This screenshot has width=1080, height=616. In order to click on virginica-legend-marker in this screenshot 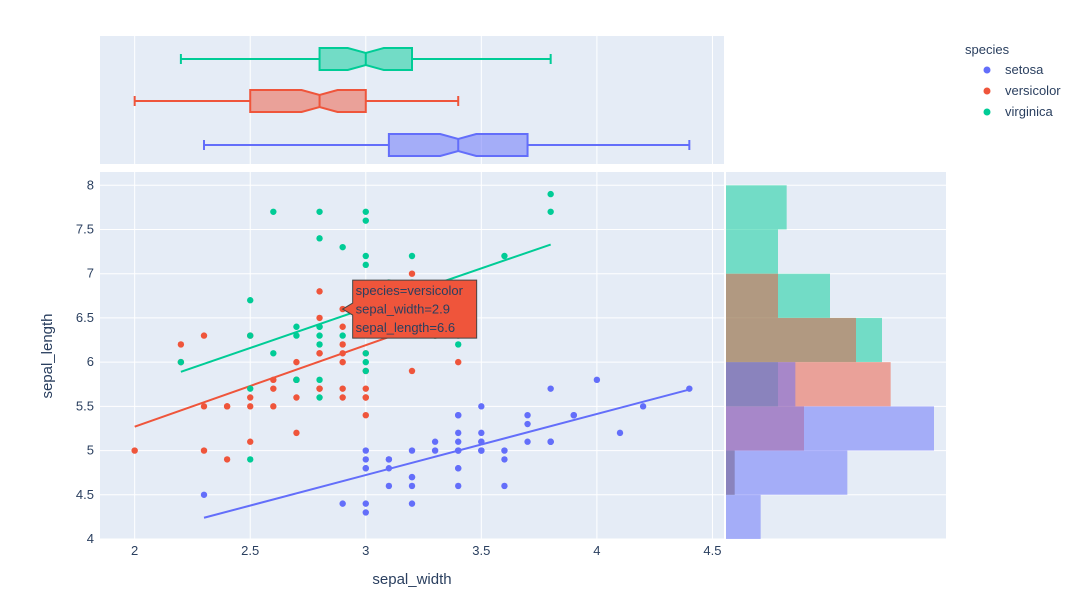, I will do `click(987, 112)`.